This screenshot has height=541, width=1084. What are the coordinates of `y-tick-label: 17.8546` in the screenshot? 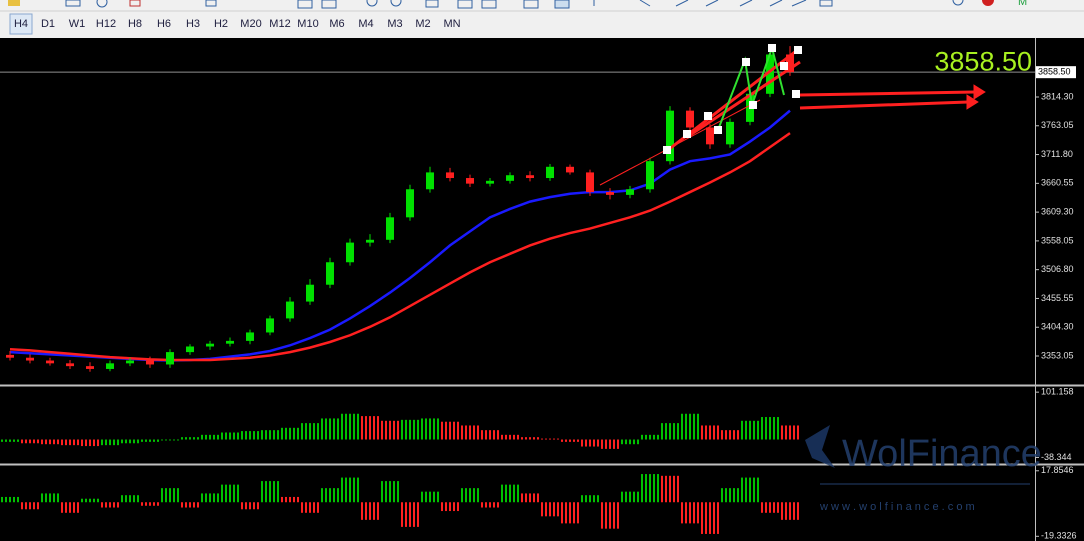 It's located at (1057, 470).